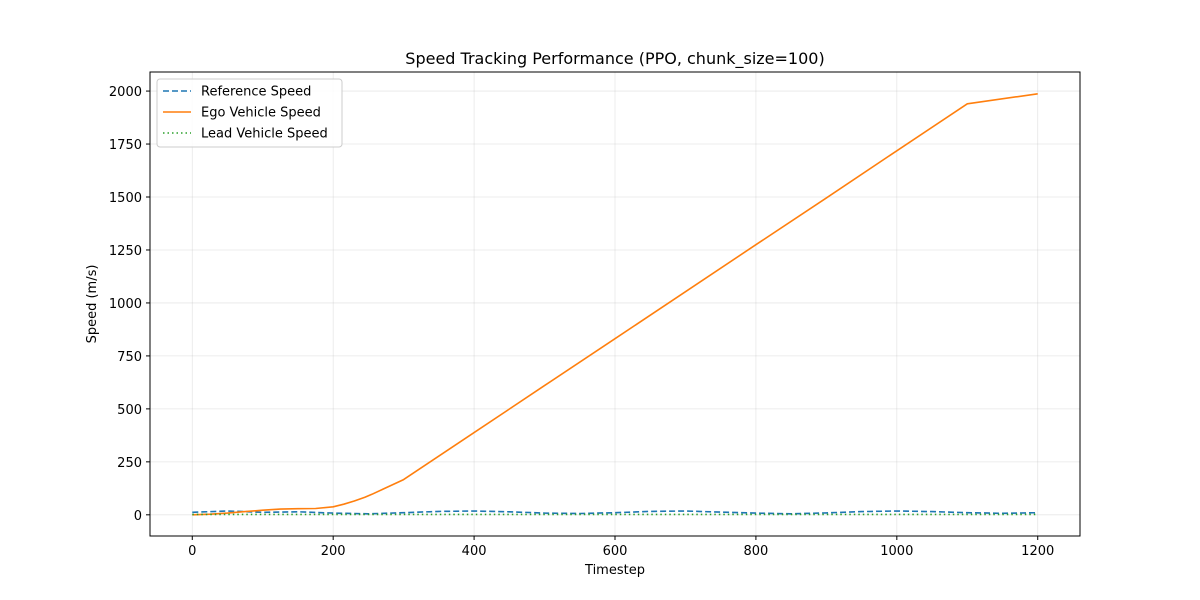  I want to click on legend-box, so click(249, 113).